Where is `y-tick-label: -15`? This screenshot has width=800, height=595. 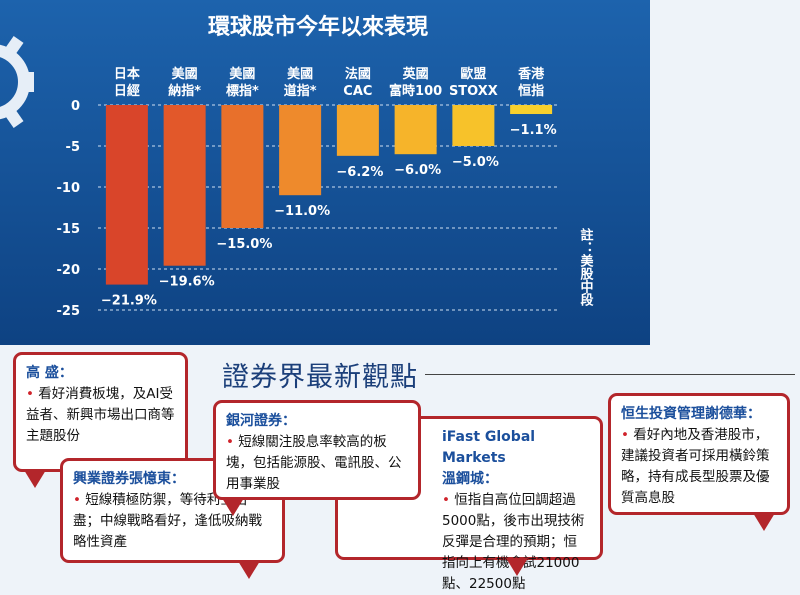
y-tick-label: -15 is located at coordinates (69, 229).